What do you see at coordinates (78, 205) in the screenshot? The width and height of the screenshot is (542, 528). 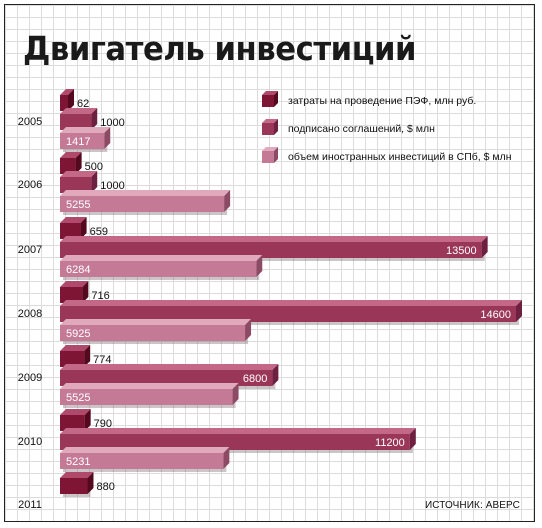 I see `value-label-2006-series-3: 5255` at bounding box center [78, 205].